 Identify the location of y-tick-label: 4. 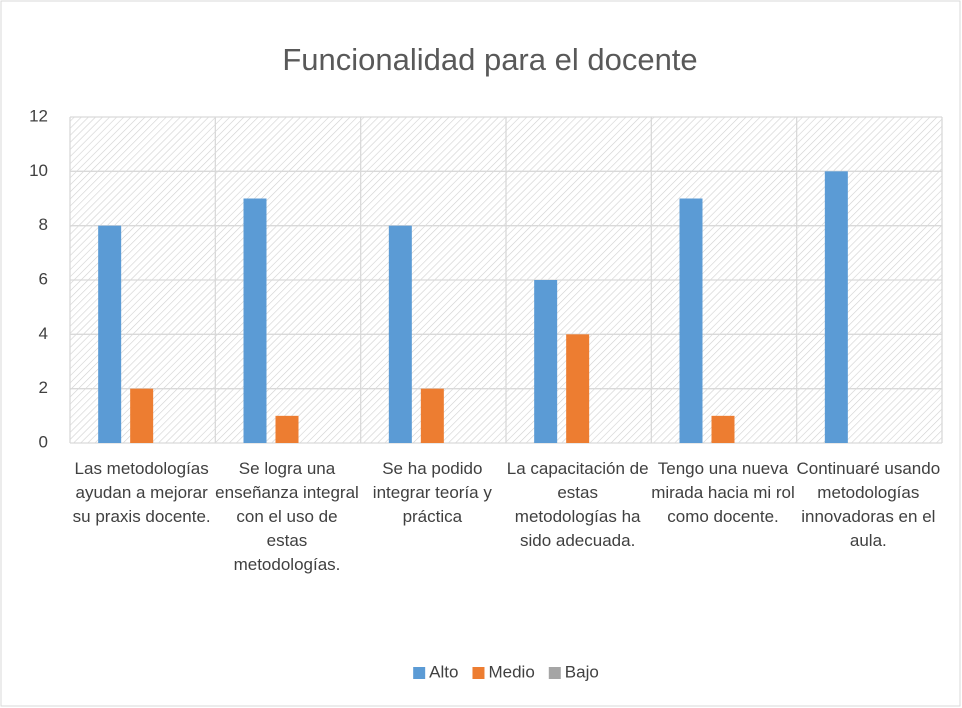
(43, 333).